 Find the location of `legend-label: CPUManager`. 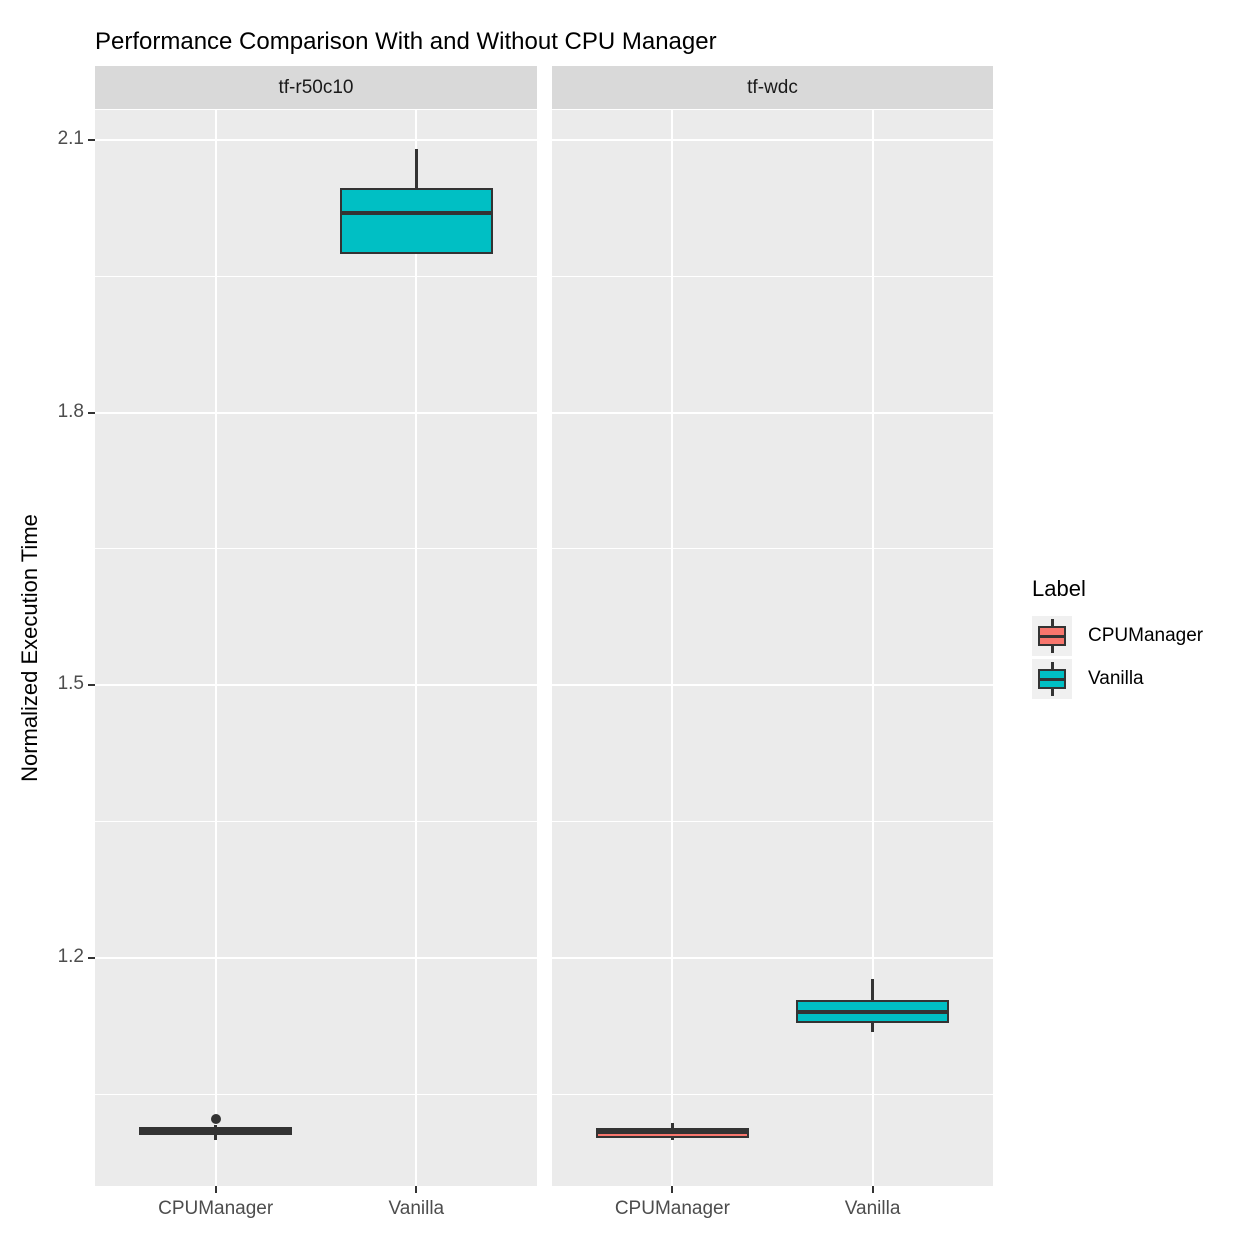

legend-label: CPUManager is located at coordinates (1146, 635).